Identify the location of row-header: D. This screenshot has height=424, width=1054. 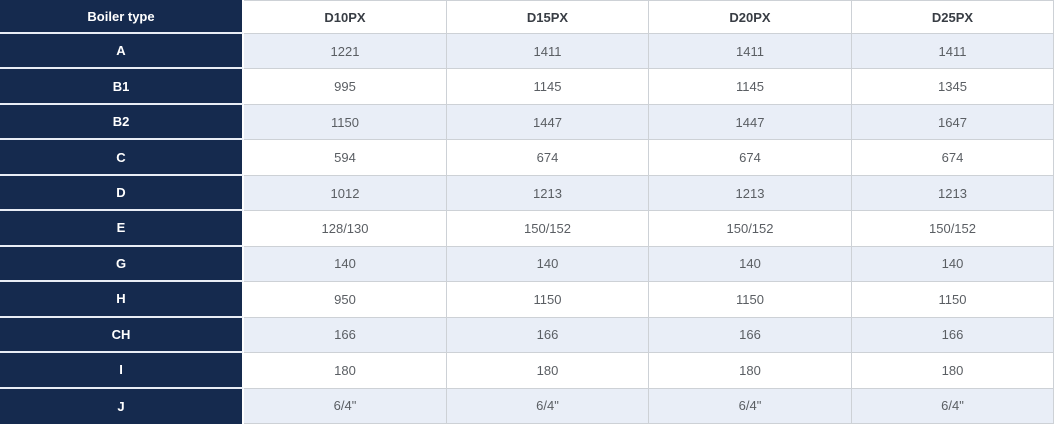
(122, 193).